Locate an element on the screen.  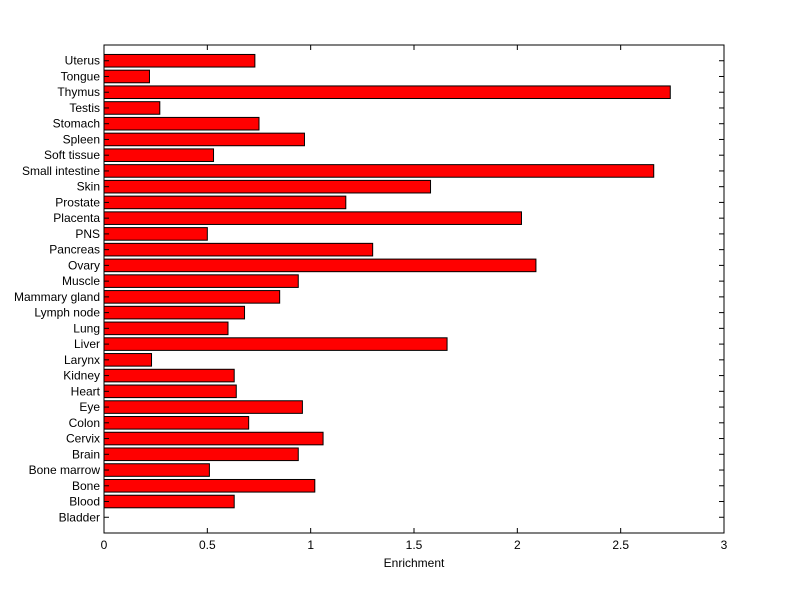
bar-eye is located at coordinates (203, 407).